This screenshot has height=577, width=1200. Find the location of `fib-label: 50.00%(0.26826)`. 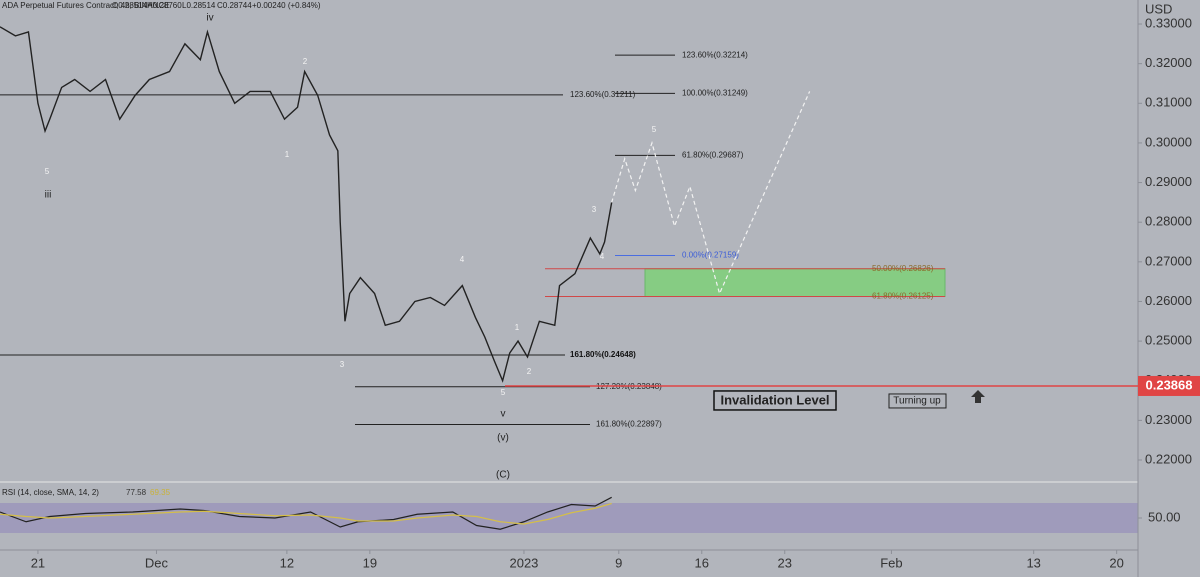

fib-label: 50.00%(0.26826) is located at coordinates (903, 268).